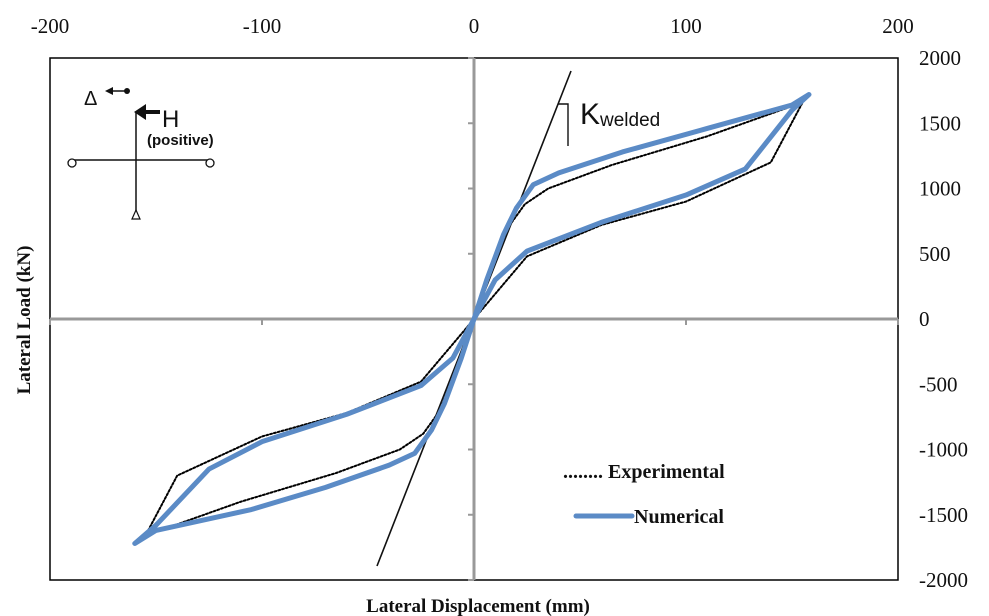 The width and height of the screenshot is (989, 616). What do you see at coordinates (478, 606) in the screenshot?
I see `x-axis-title: Lateral Displacement (mm)` at bounding box center [478, 606].